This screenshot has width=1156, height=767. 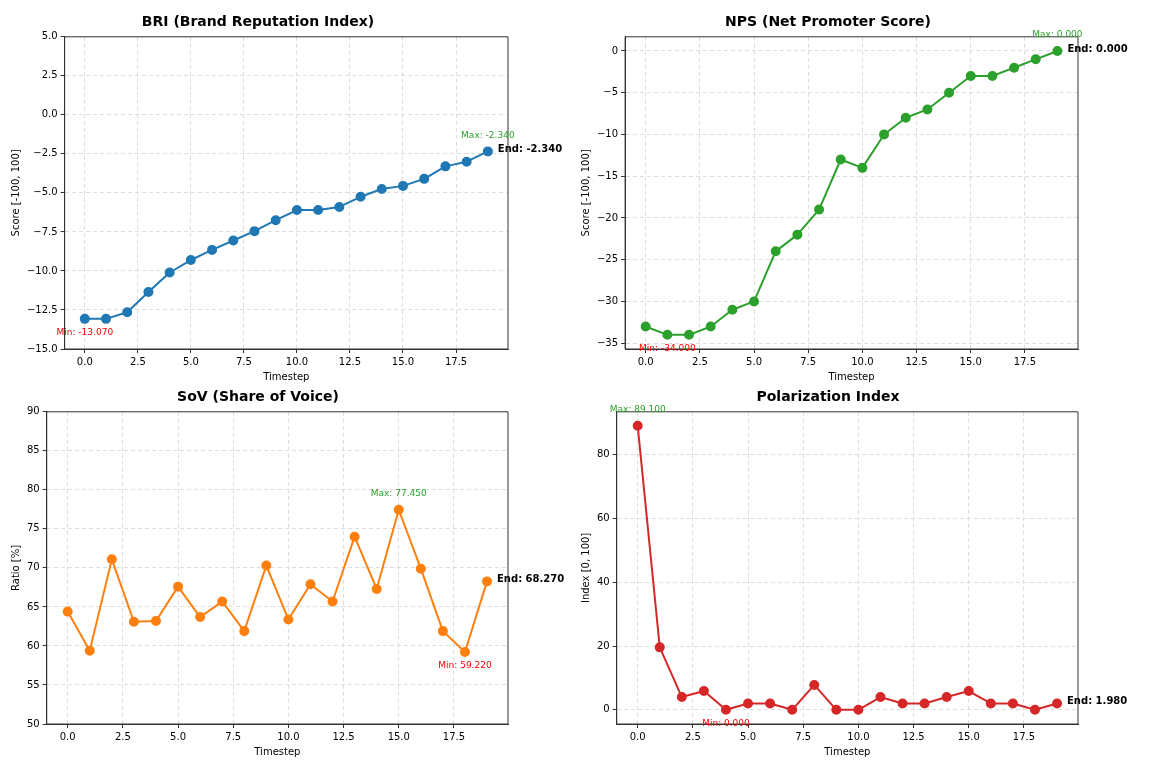 What do you see at coordinates (33, 723) in the screenshot?
I see `y-tick-label: 50` at bounding box center [33, 723].